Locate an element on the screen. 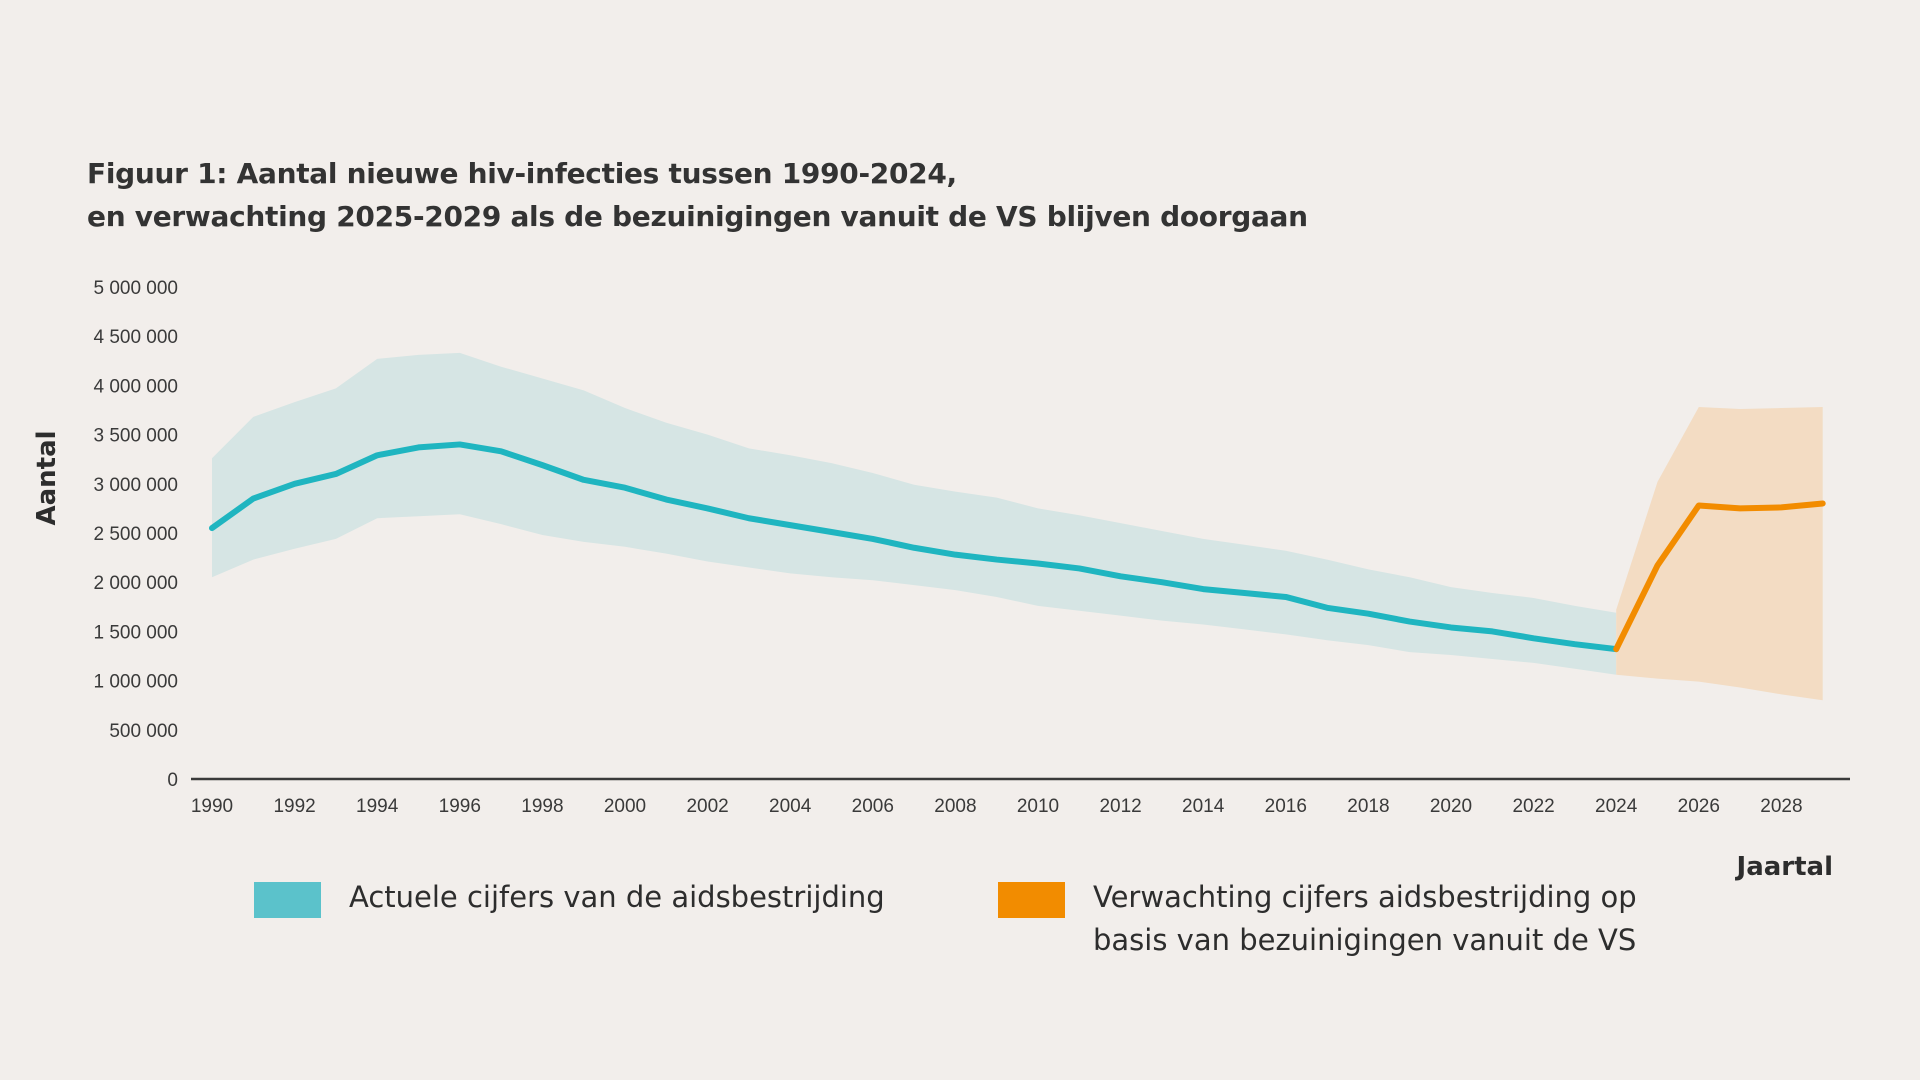  x-tick-label: 2004 is located at coordinates (790, 806).